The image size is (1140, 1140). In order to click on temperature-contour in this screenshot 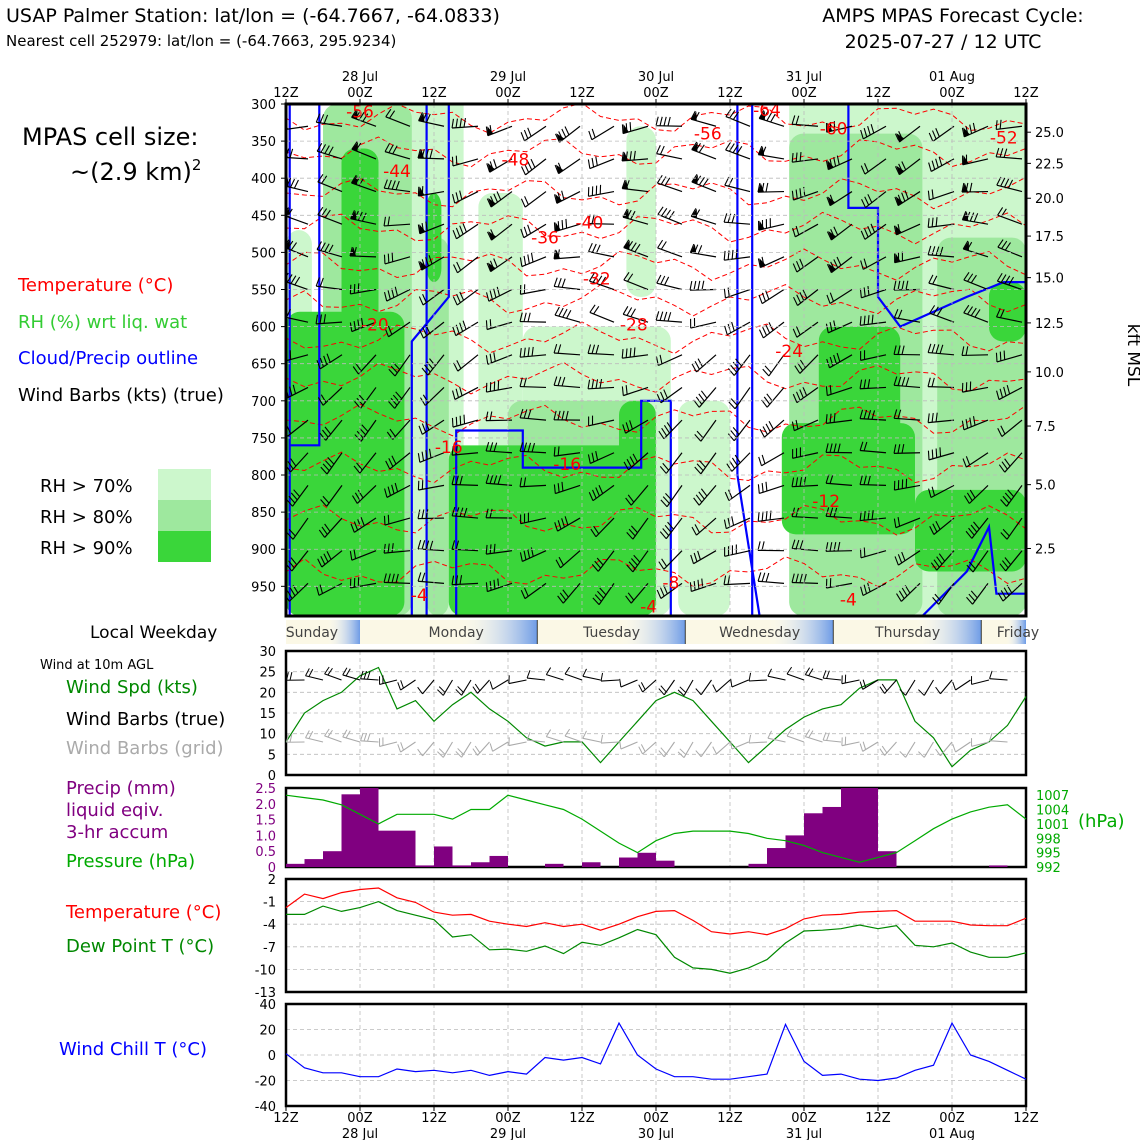, I will do `click(656, 119)`.